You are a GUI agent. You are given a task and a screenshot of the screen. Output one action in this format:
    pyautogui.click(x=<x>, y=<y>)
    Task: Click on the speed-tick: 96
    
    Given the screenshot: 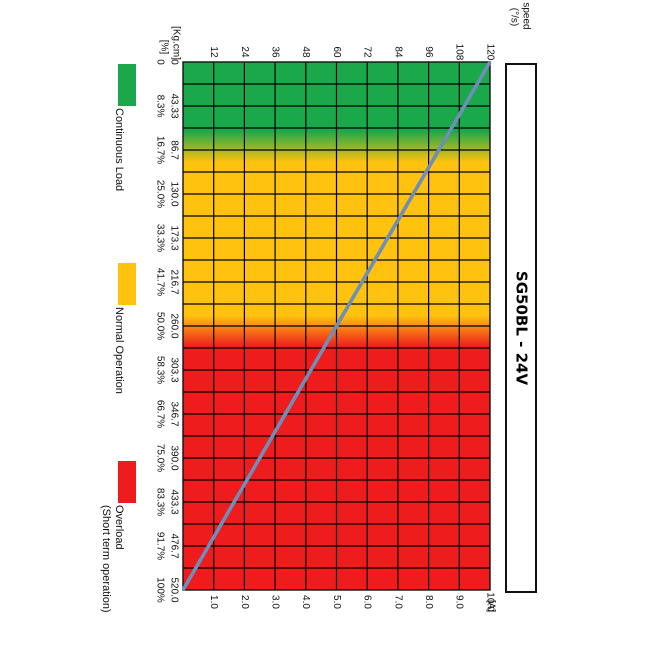 What is the action you would take?
    pyautogui.click(x=428, y=52)
    